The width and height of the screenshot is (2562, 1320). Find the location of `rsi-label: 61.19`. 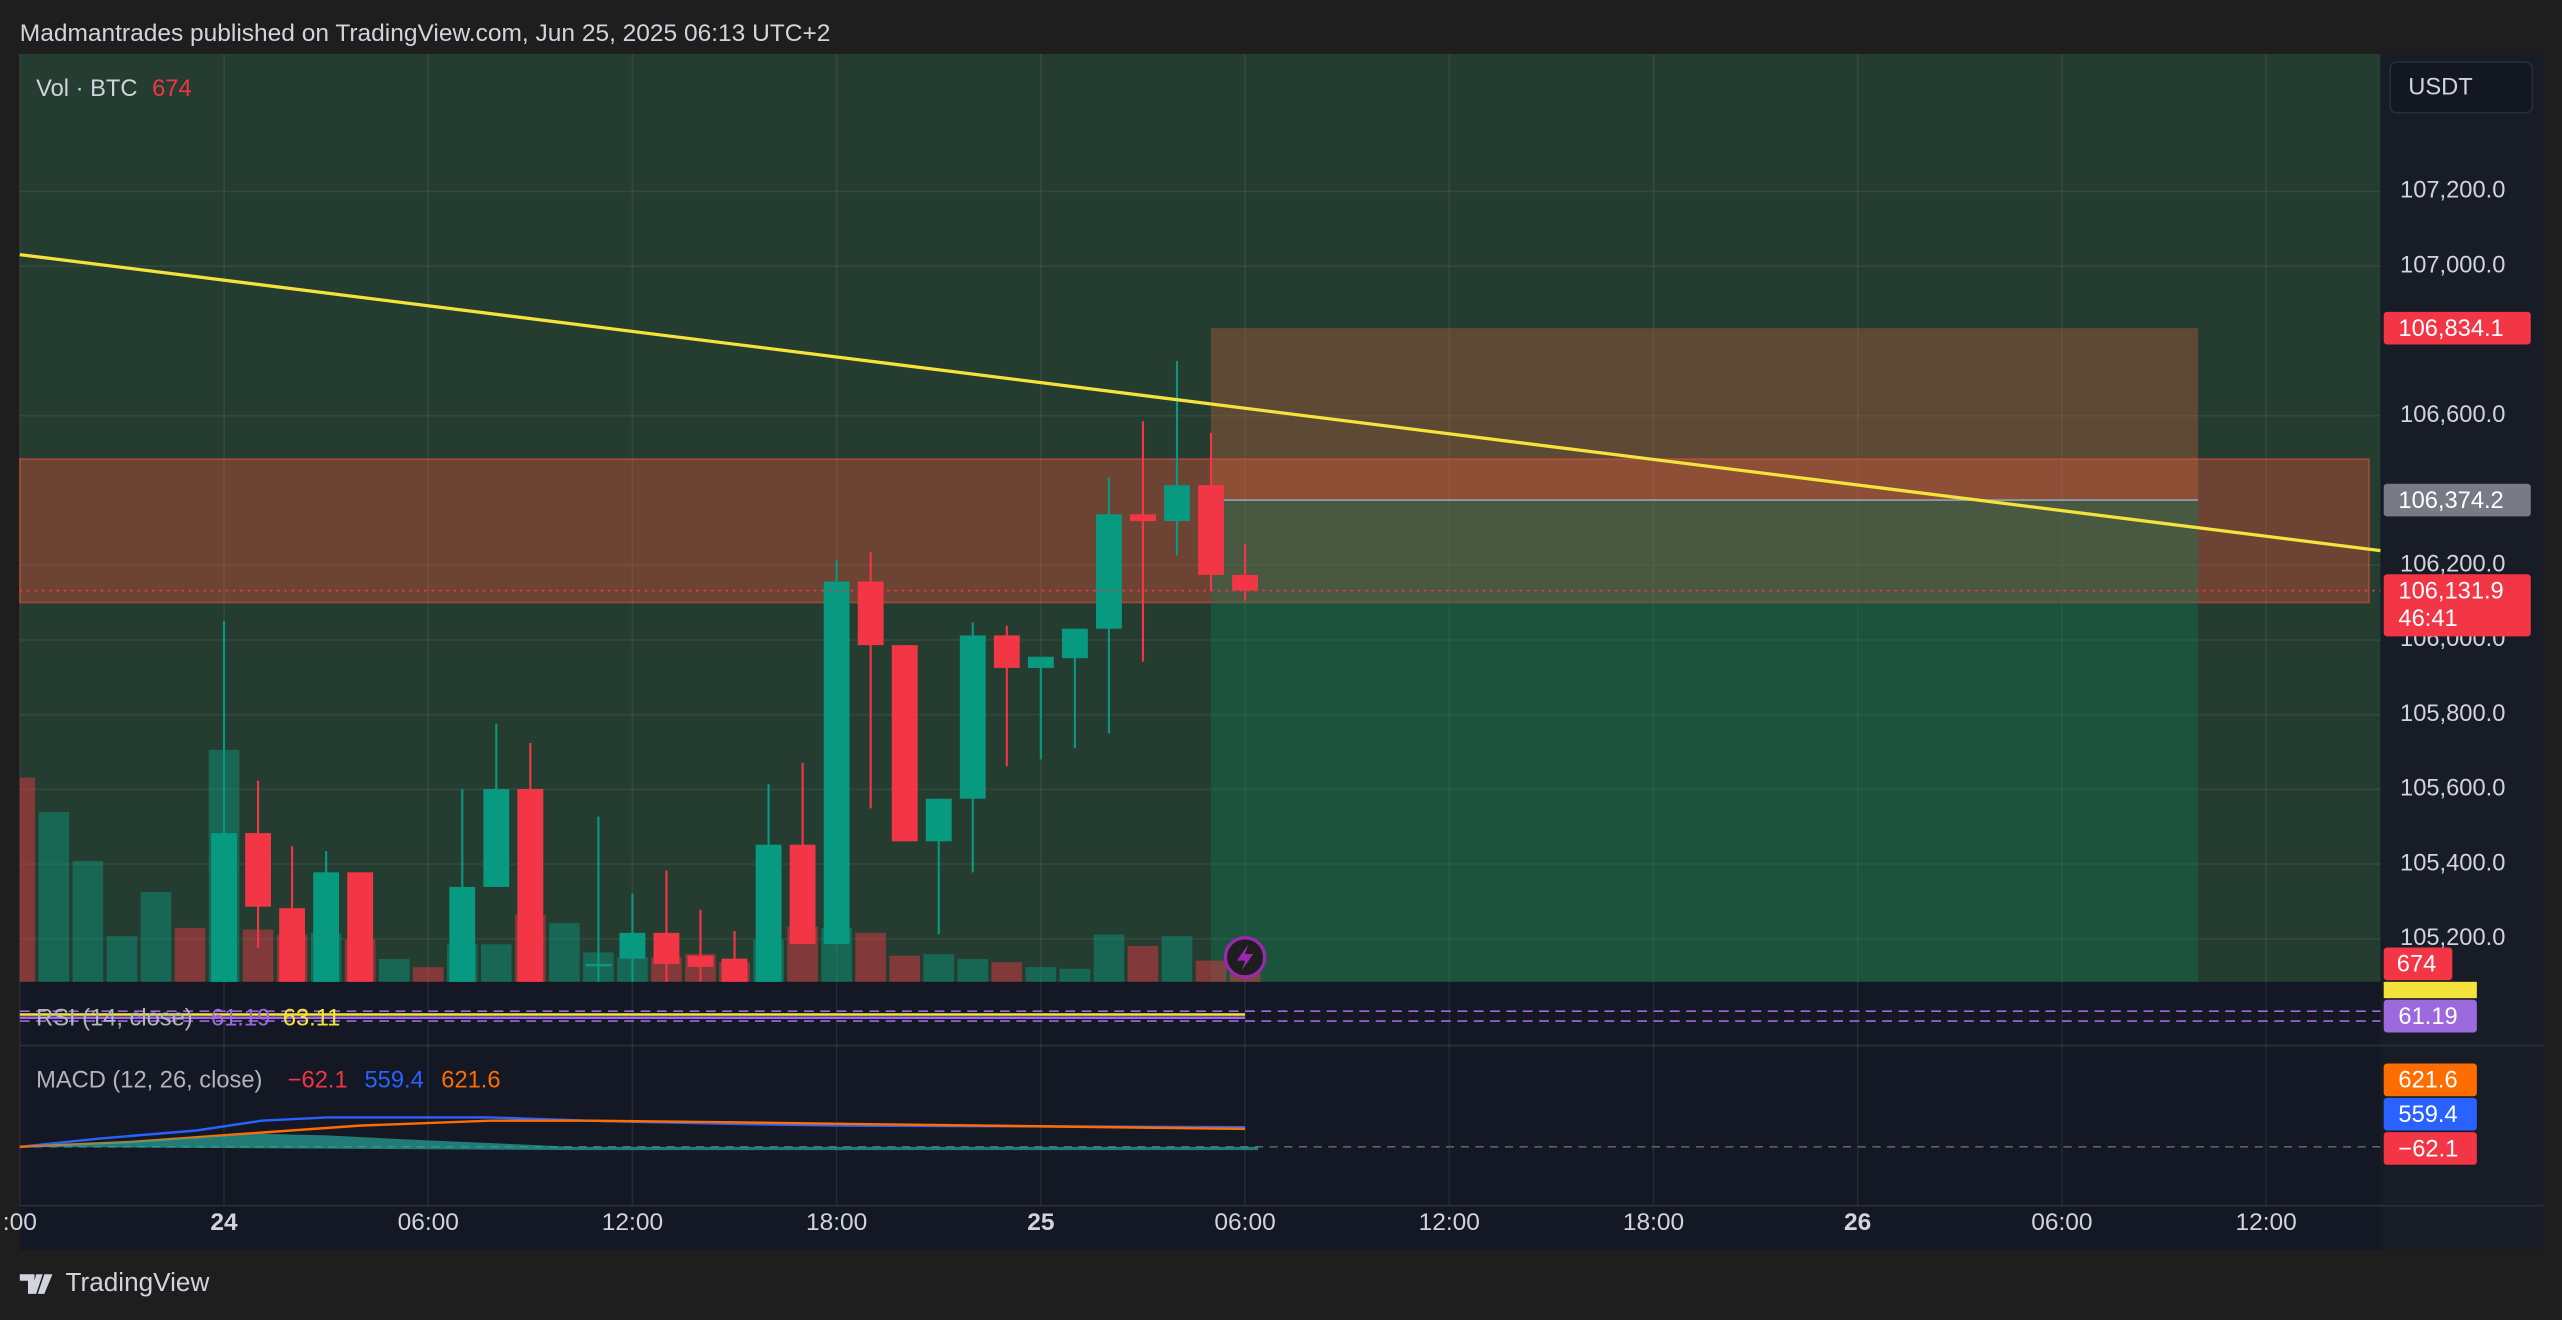

rsi-label: 61.19 is located at coordinates (2427, 1017).